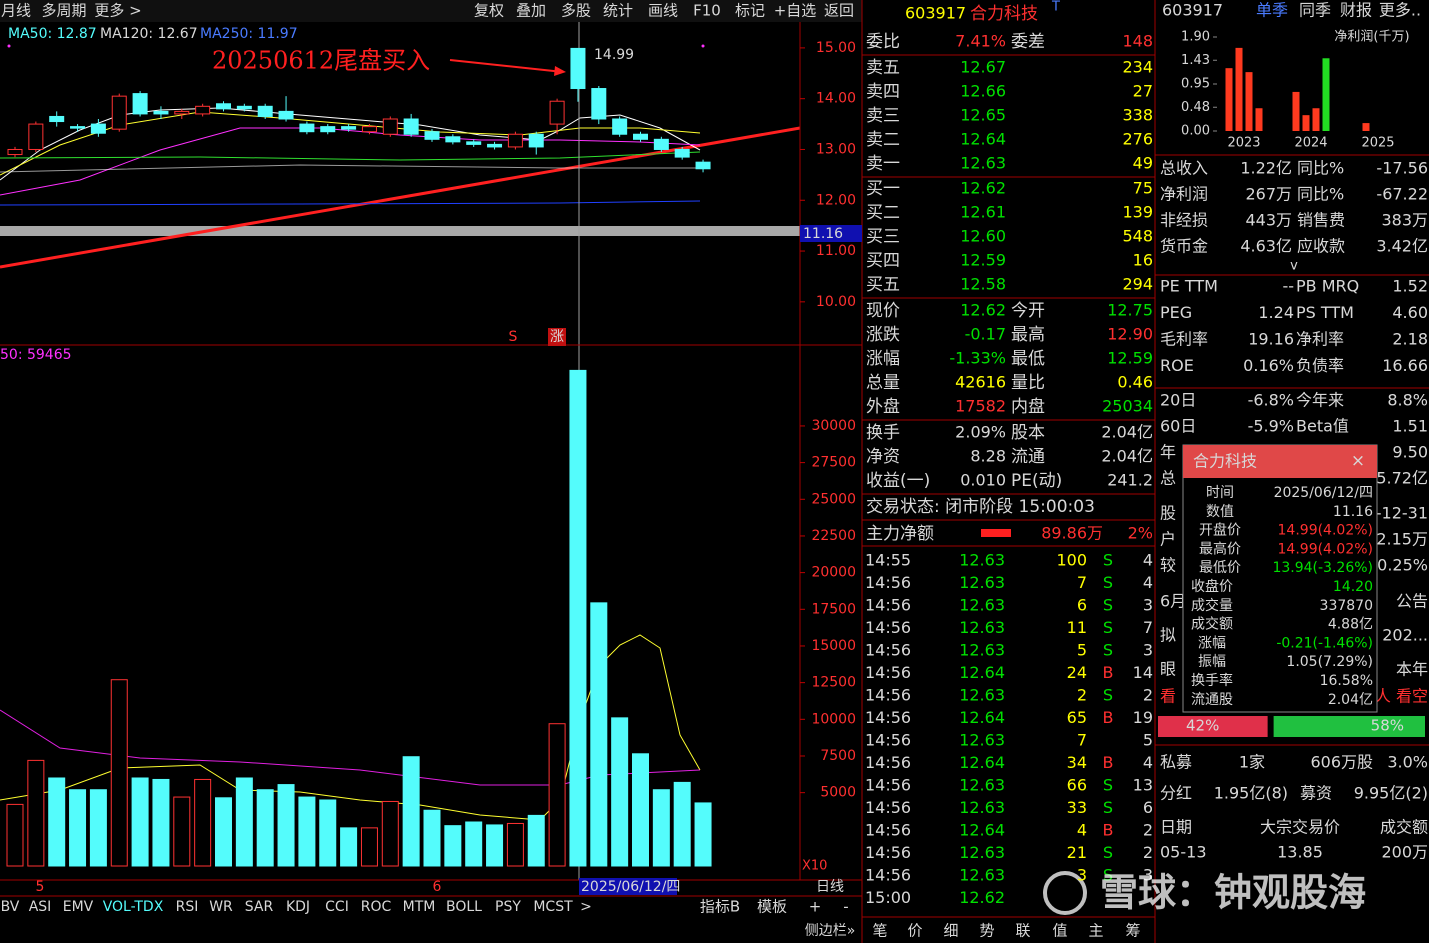 The height and width of the screenshot is (943, 1429). What do you see at coordinates (298, 907) in the screenshot?
I see `indicator-tab: KDJ` at bounding box center [298, 907].